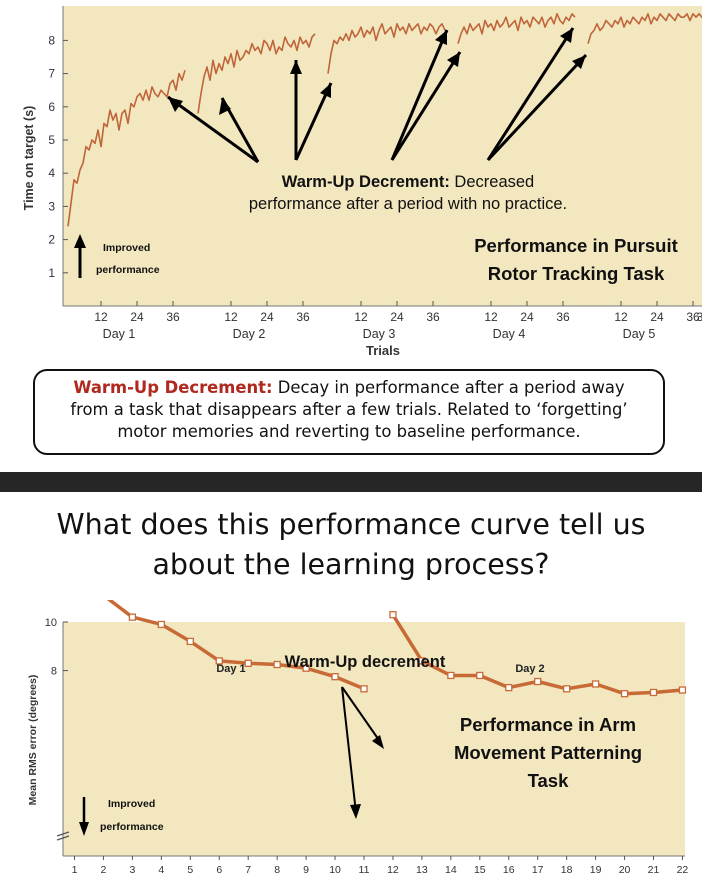 The width and height of the screenshot is (702, 882). I want to click on x-tick-label: 15, so click(480, 870).